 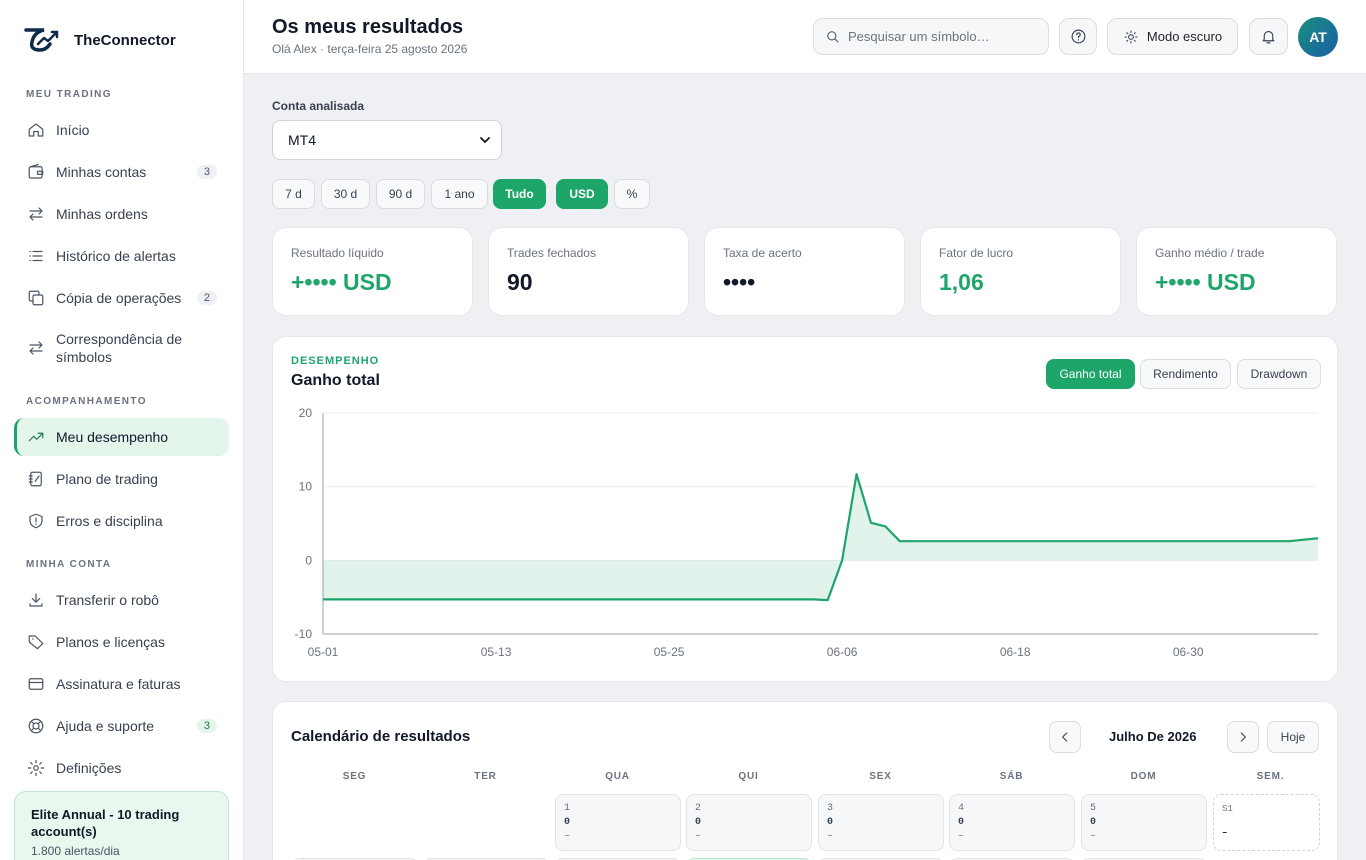 I want to click on sidebar-item-ajuda: Ajuda e suporte 3, so click(x=121, y=726).